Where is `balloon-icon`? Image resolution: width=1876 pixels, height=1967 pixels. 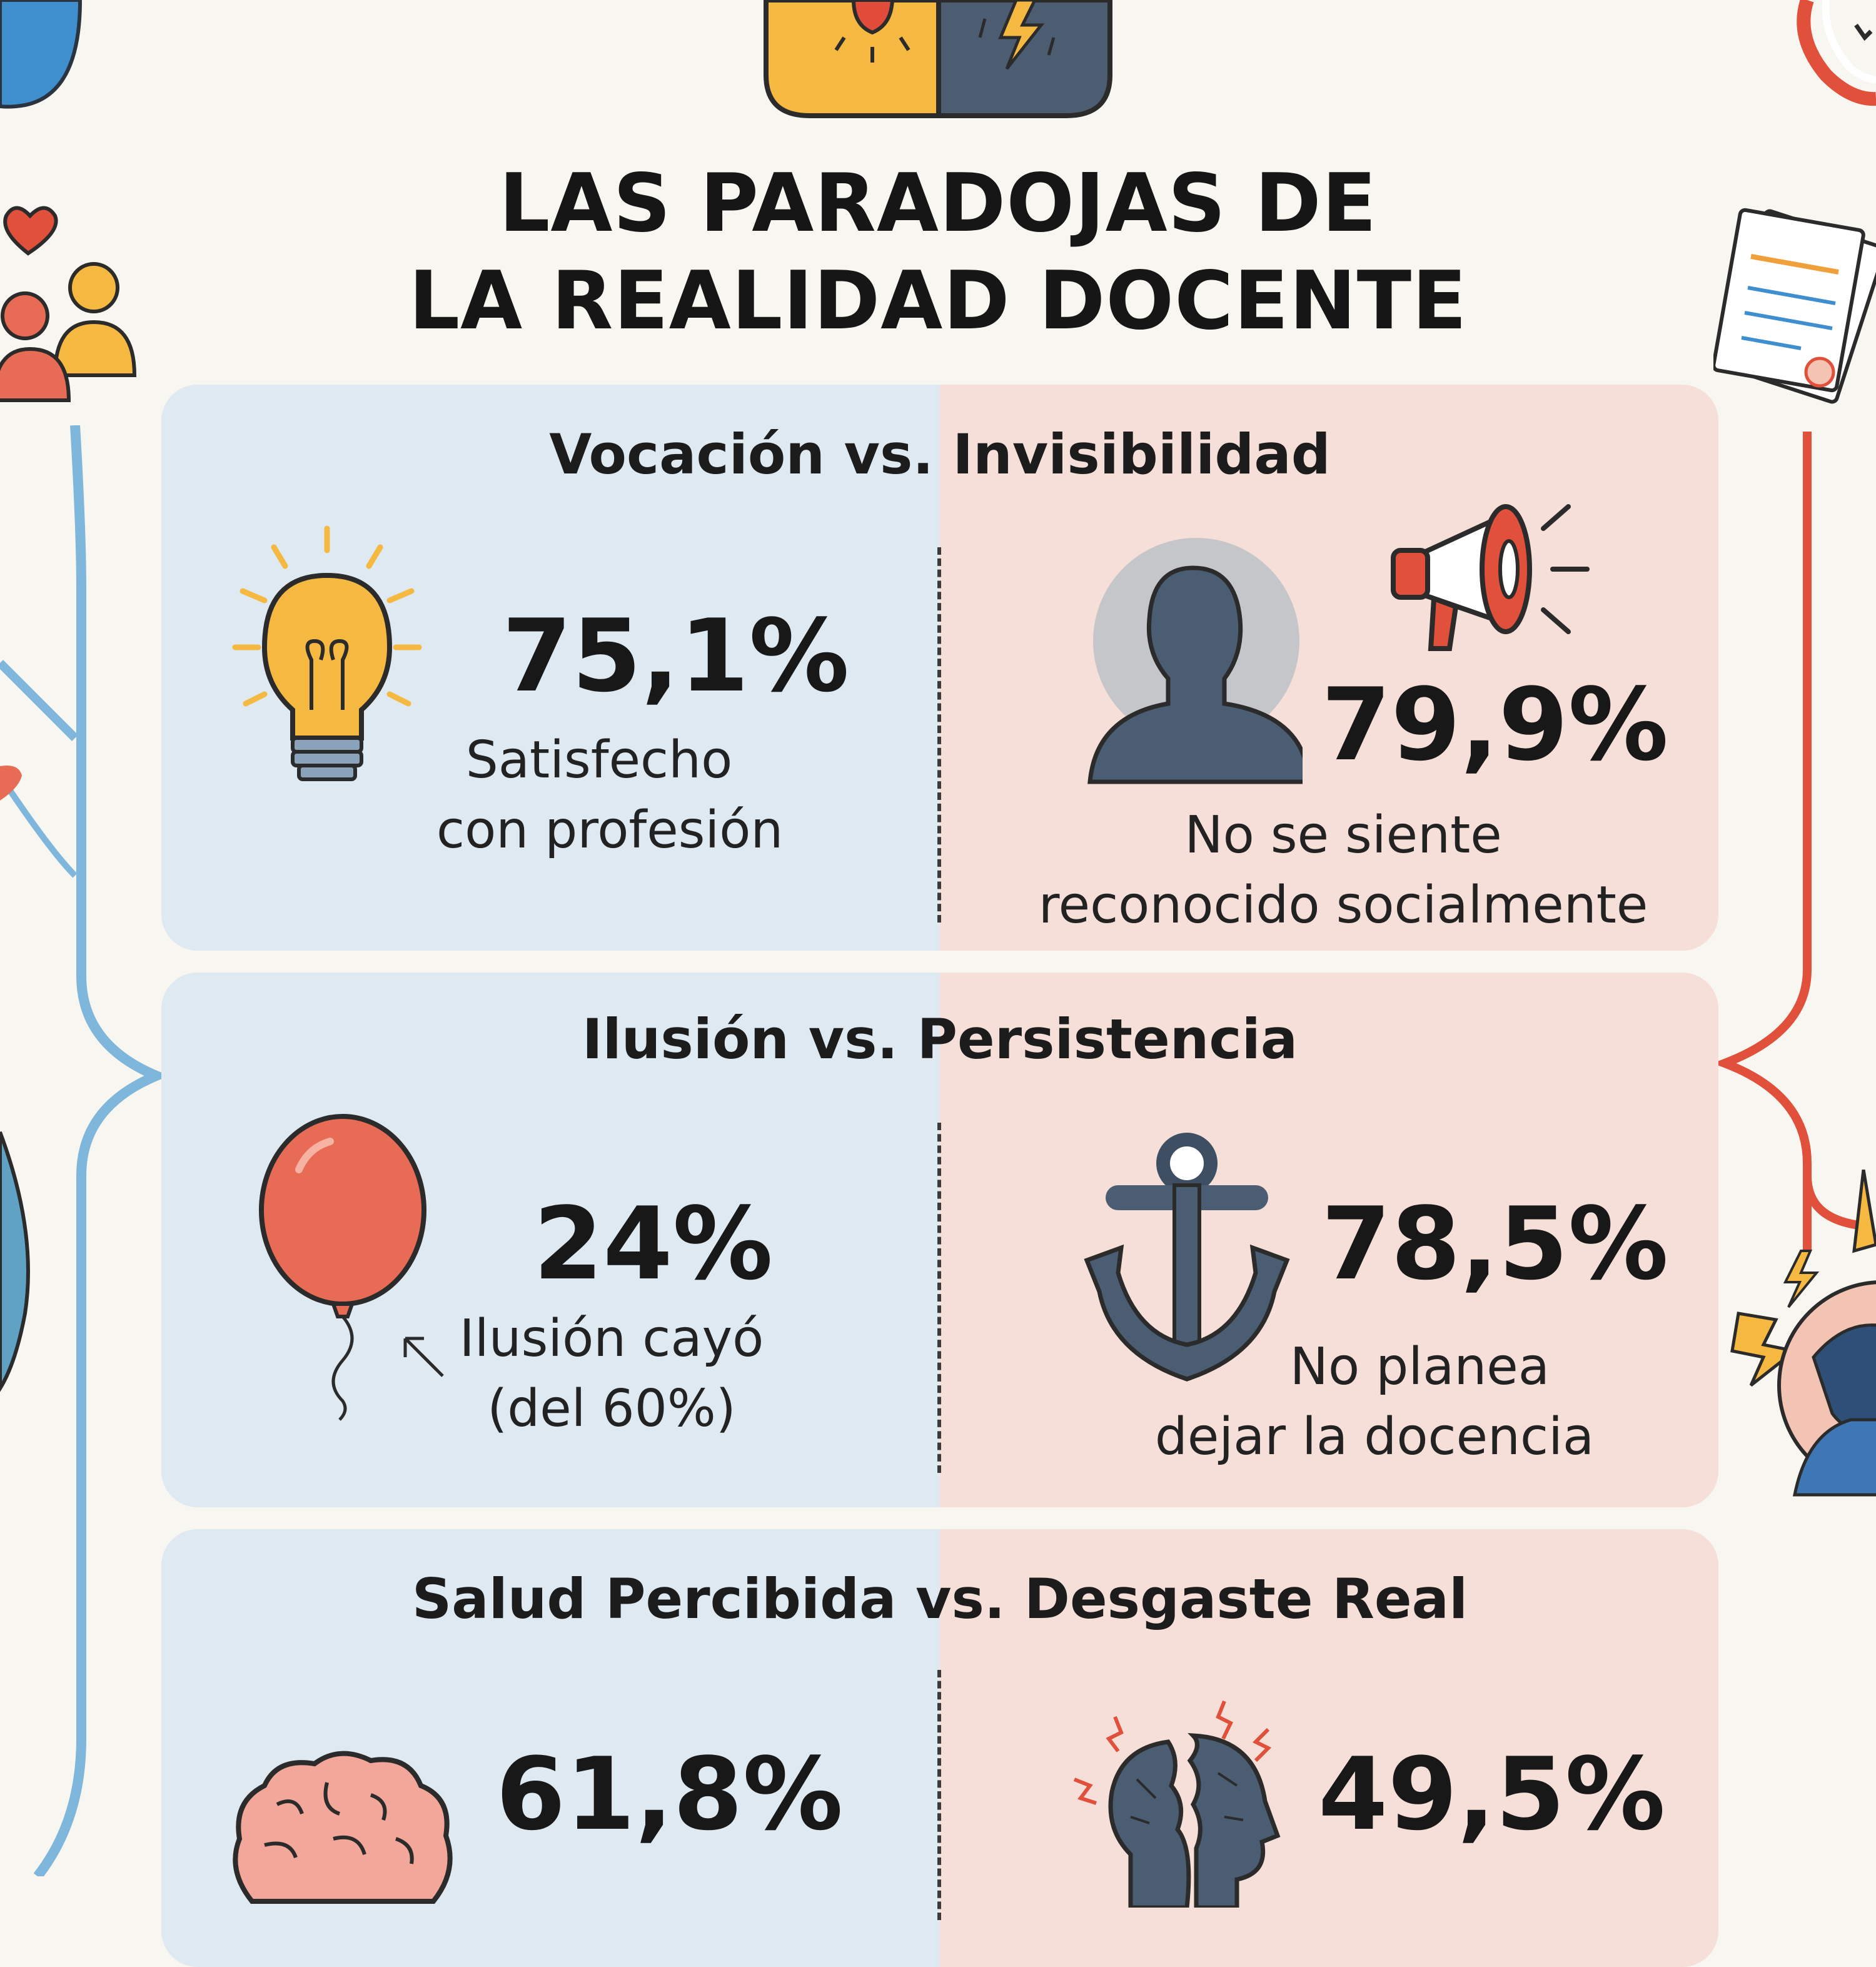 balloon-icon is located at coordinates (351, 1267).